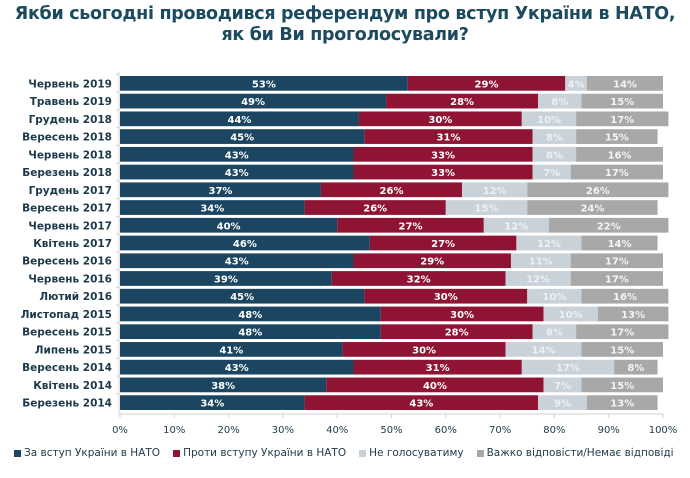 The height and width of the screenshot is (478, 690). Describe the element at coordinates (253, 102) in the screenshot. I see `data-label: 49%` at that location.